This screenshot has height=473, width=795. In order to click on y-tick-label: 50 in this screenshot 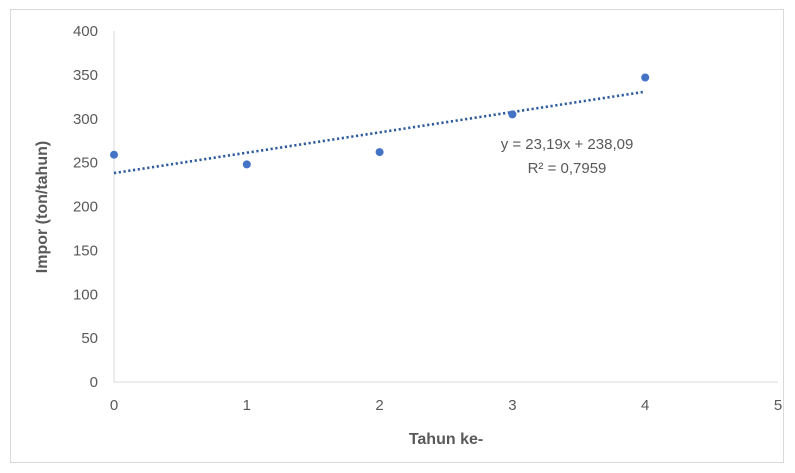, I will do `click(89, 338)`.